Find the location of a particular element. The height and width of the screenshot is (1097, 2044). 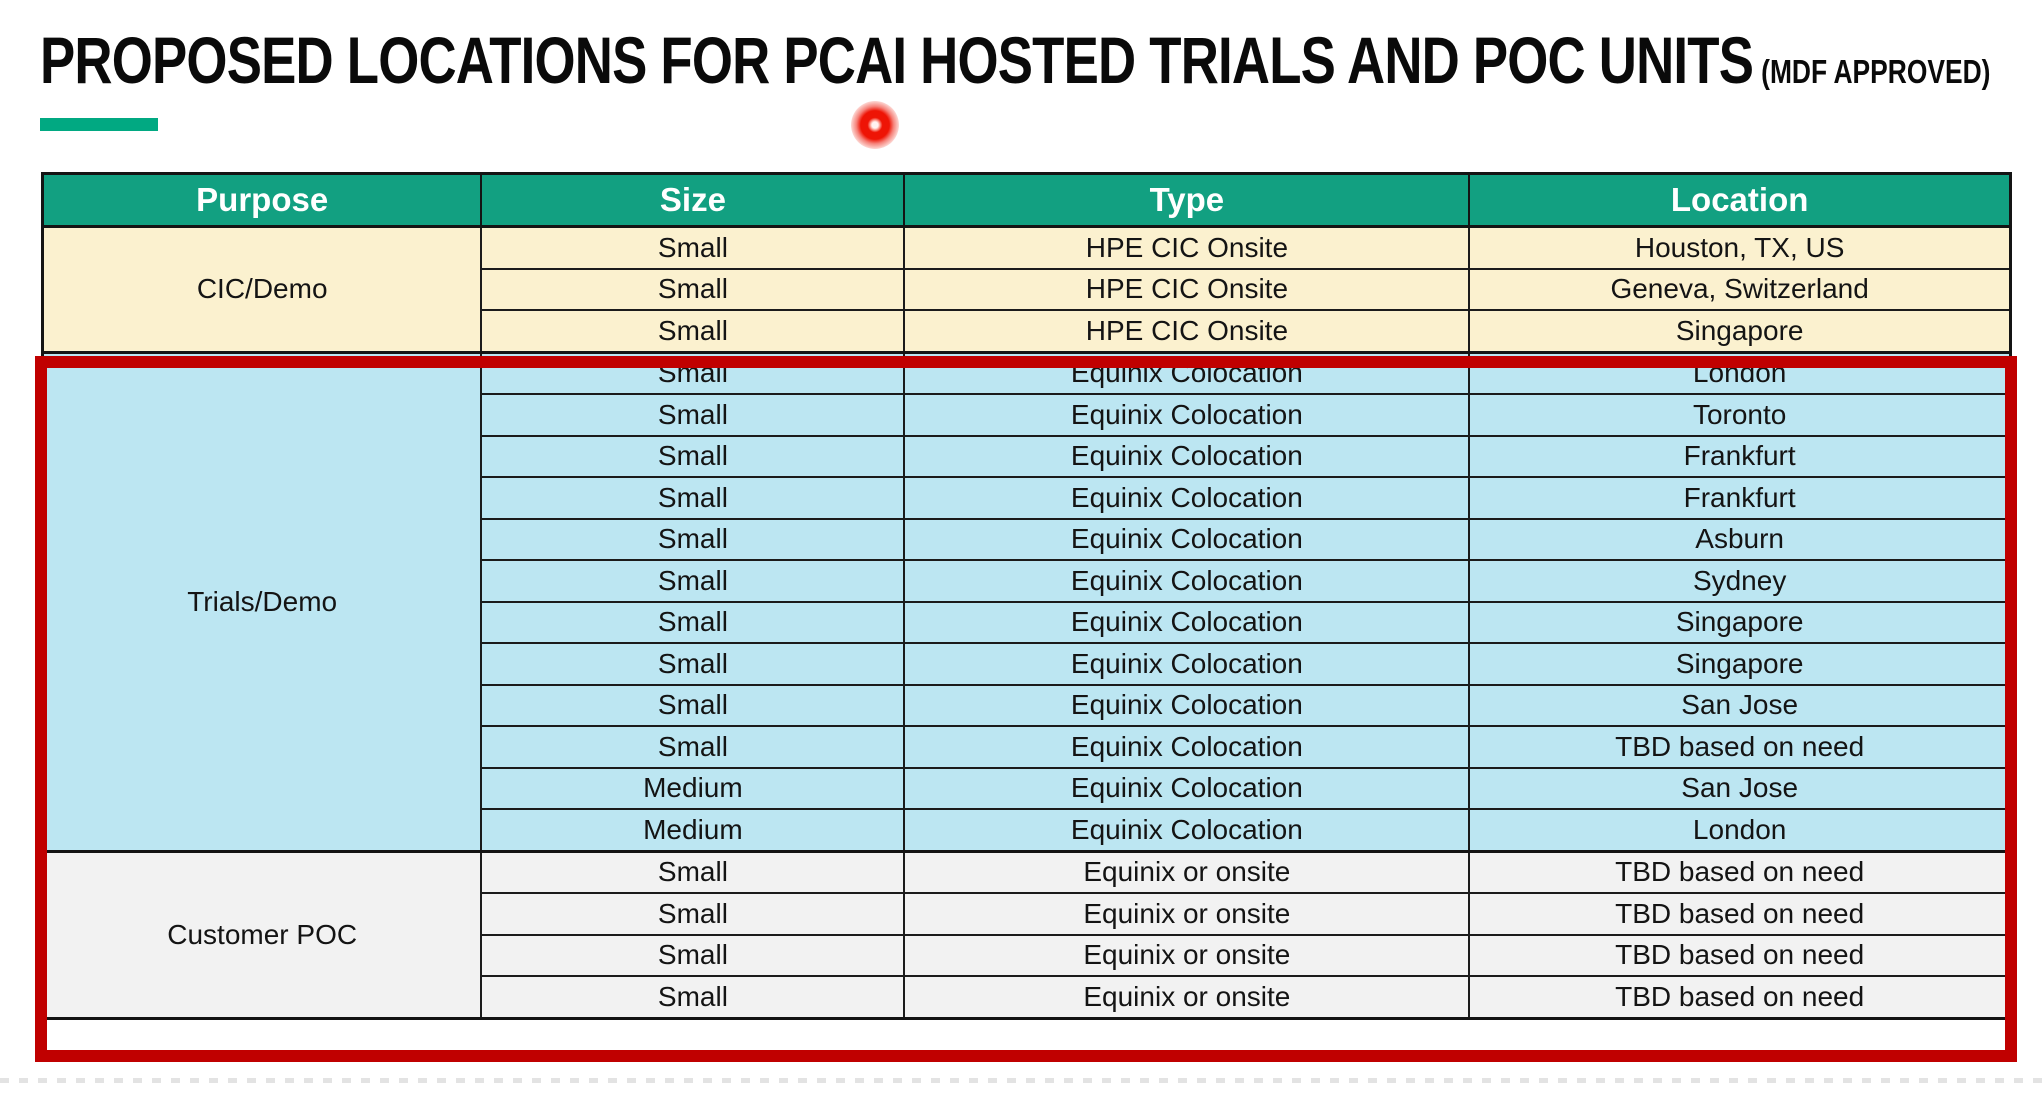

table-row: Small HPE CIC Onsite Geneva, Switzerland is located at coordinates (1027, 289).